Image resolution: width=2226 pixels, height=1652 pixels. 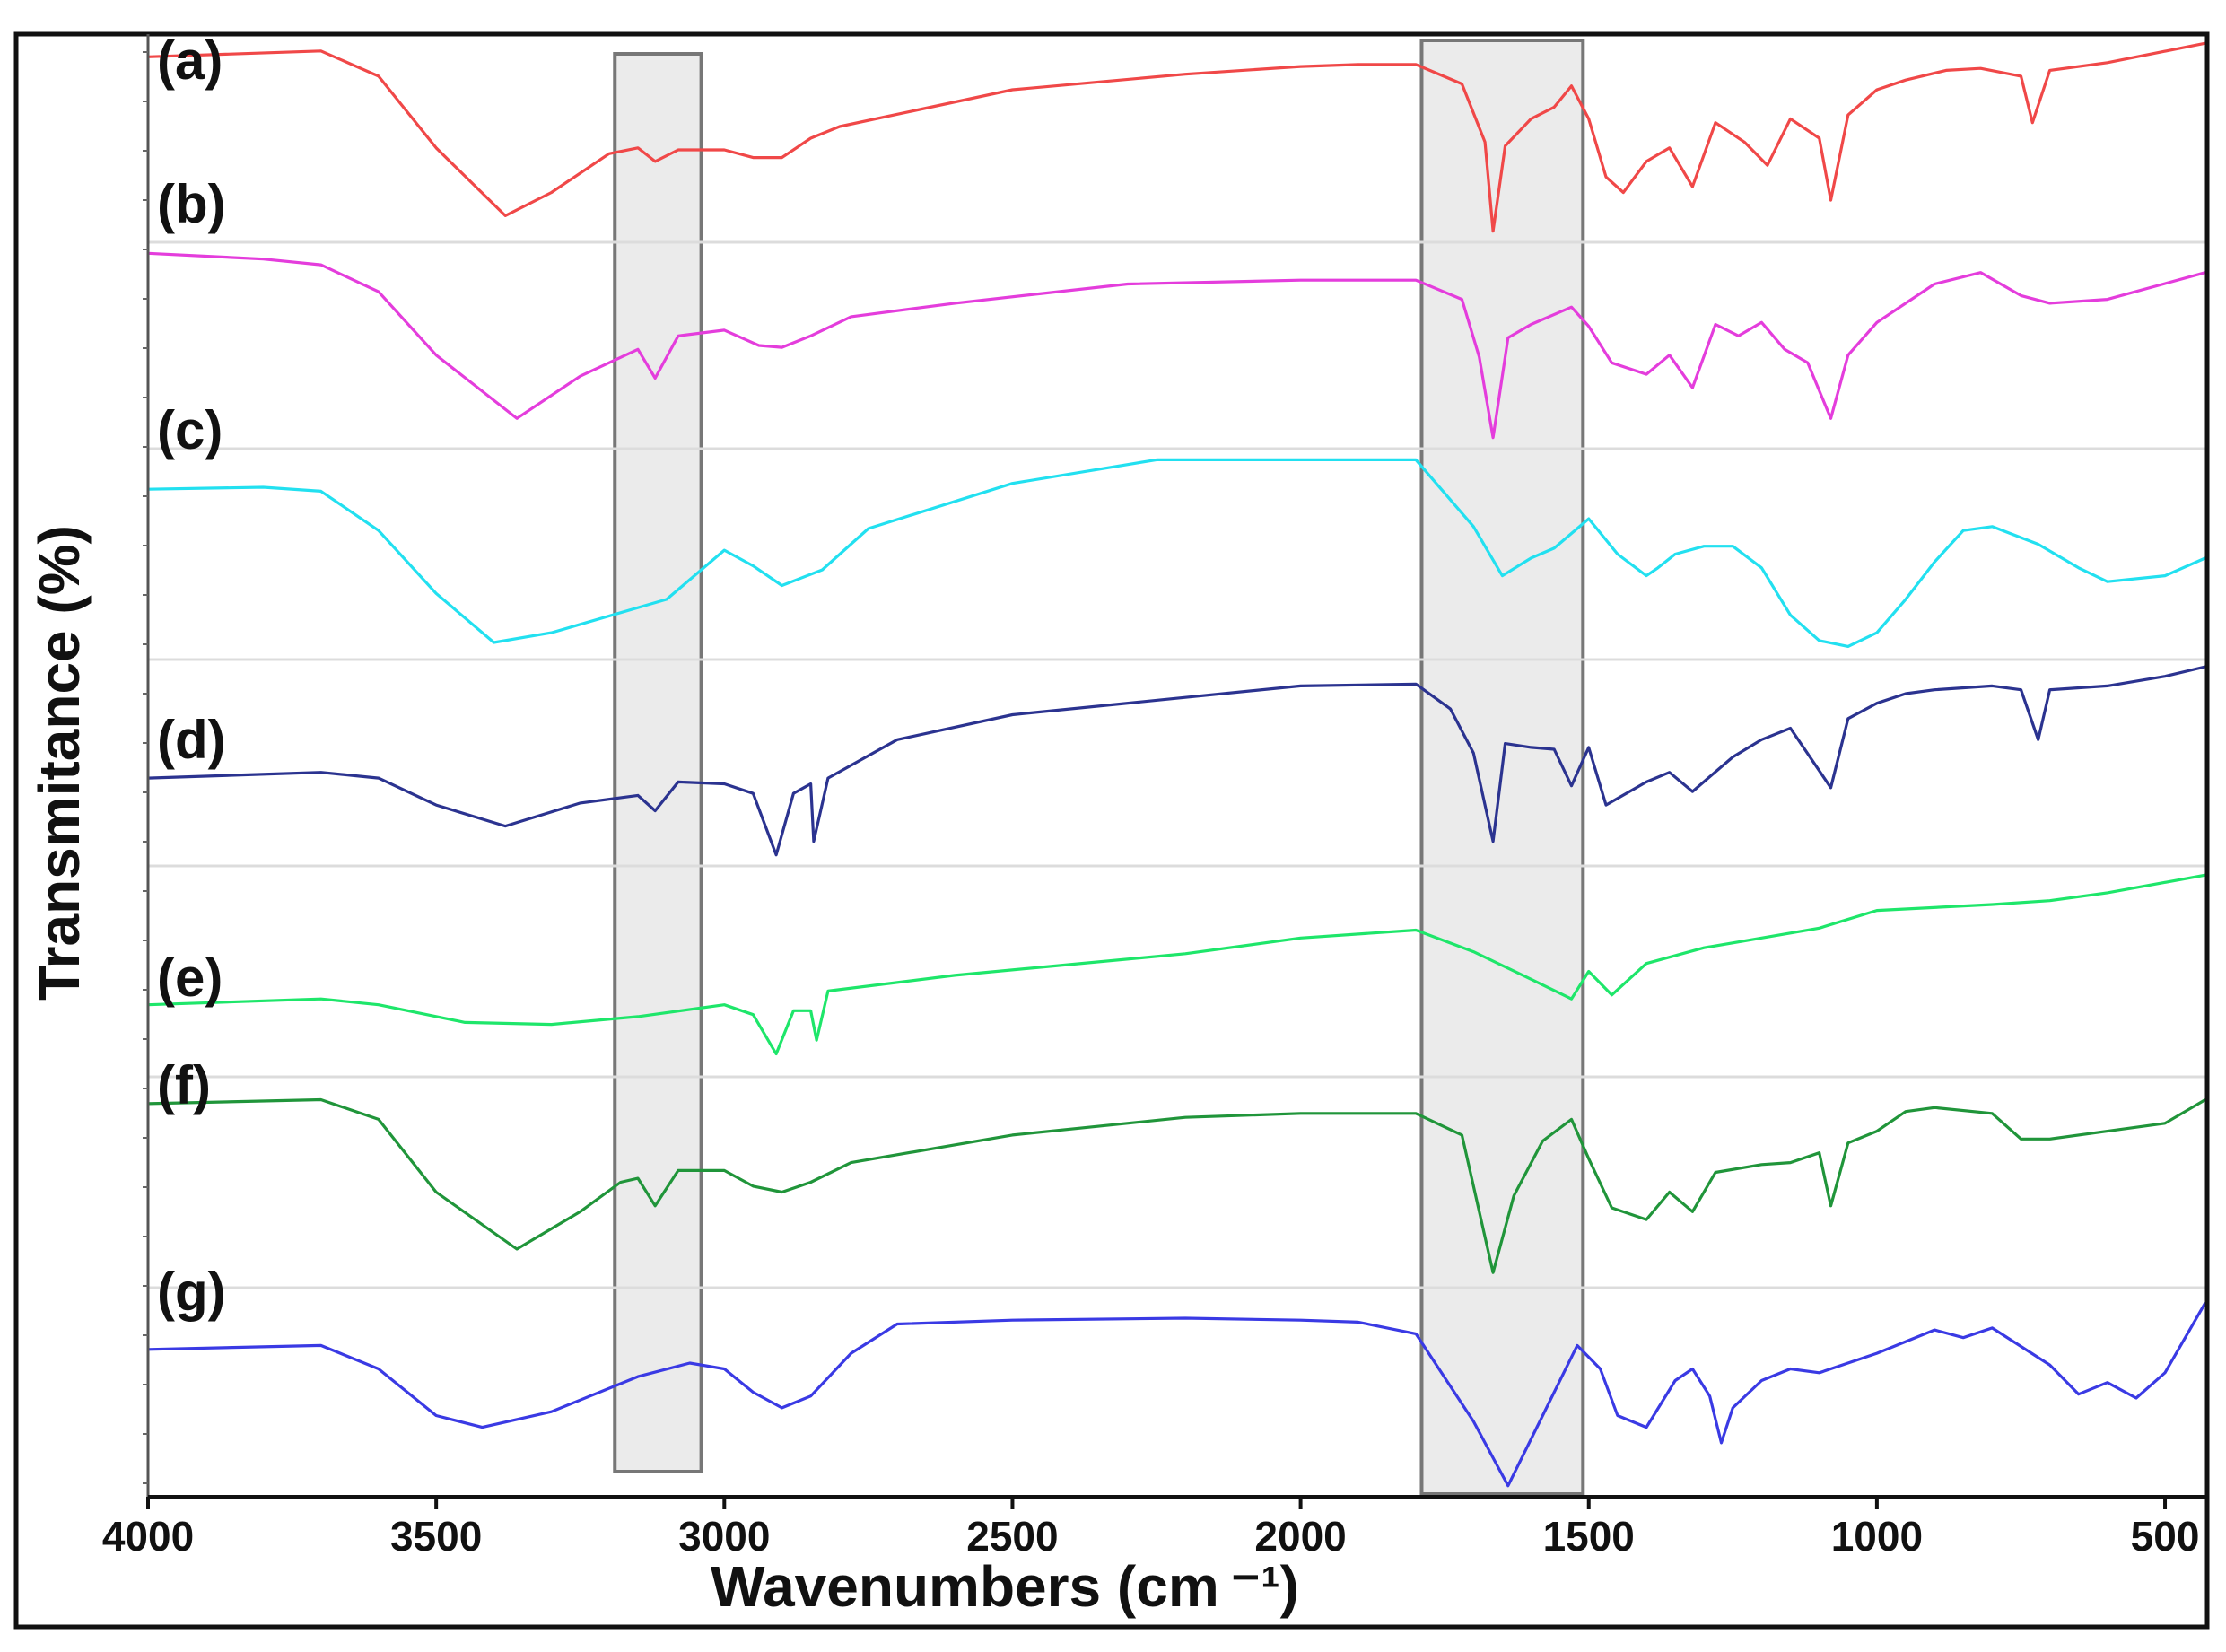 I want to click on highlight-band, so click(x=658, y=762).